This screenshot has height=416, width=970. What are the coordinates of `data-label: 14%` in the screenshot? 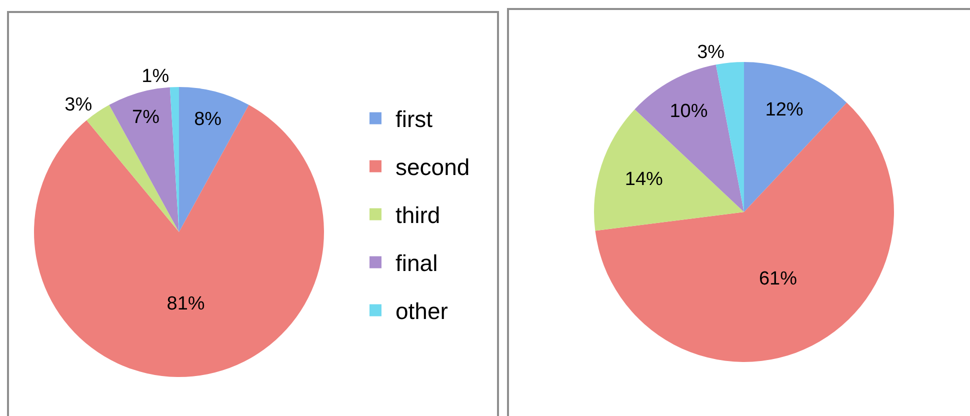 It's located at (644, 179).